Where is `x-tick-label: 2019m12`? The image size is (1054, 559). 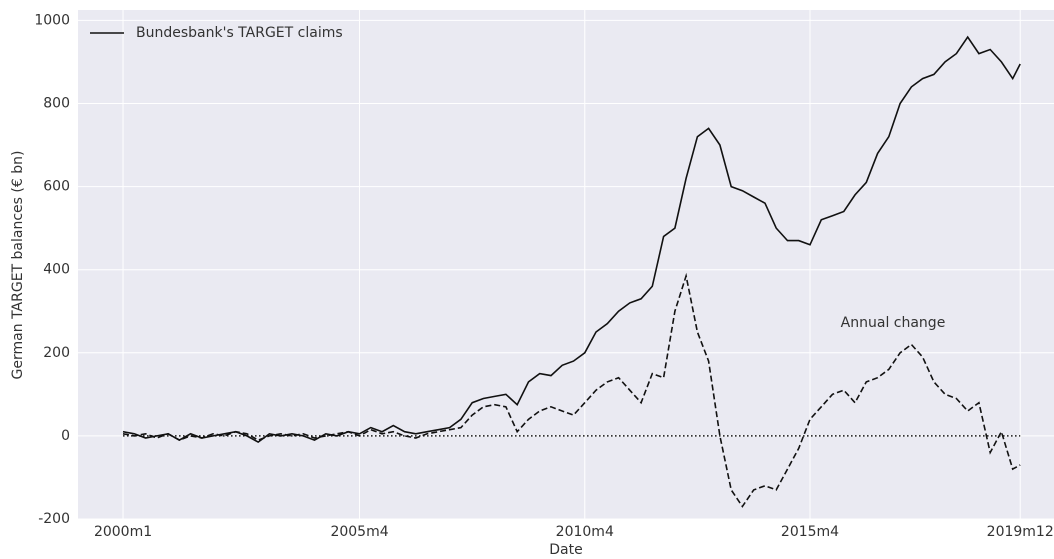
x-tick-label: 2019m12 is located at coordinates (1020, 532).